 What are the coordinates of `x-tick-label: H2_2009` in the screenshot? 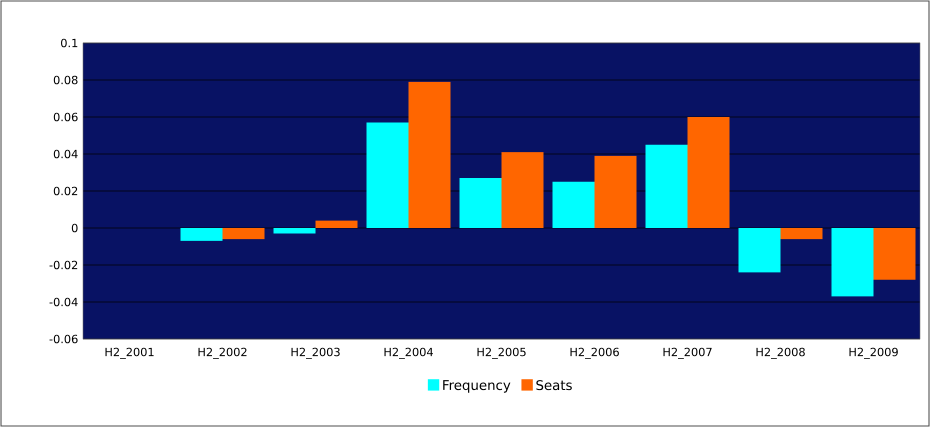 It's located at (873, 353).